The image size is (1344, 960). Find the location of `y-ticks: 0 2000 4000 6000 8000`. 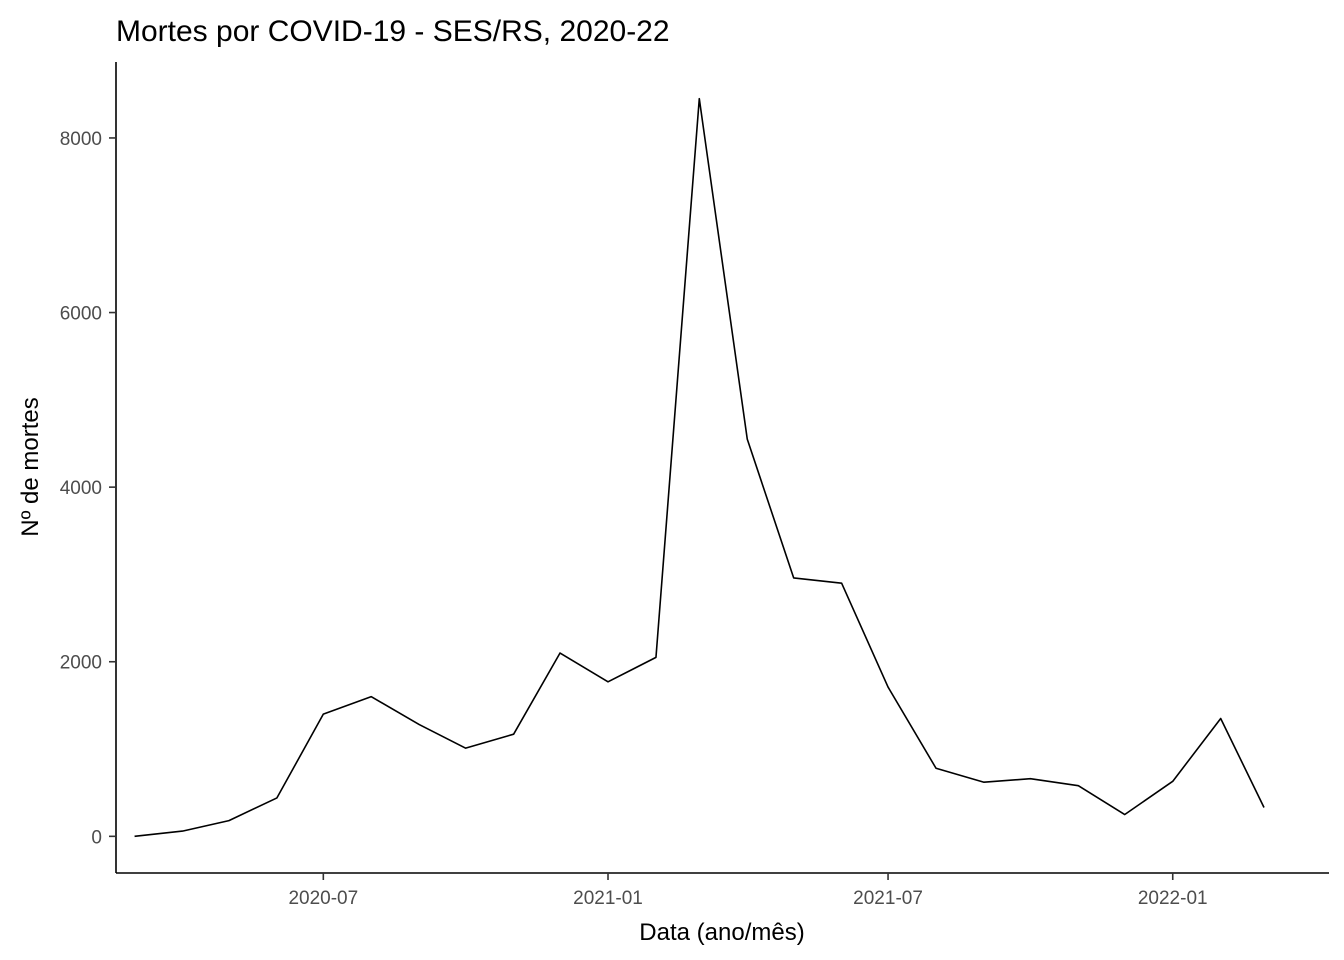

y-ticks: 0 2000 4000 6000 8000 is located at coordinates (88, 488).